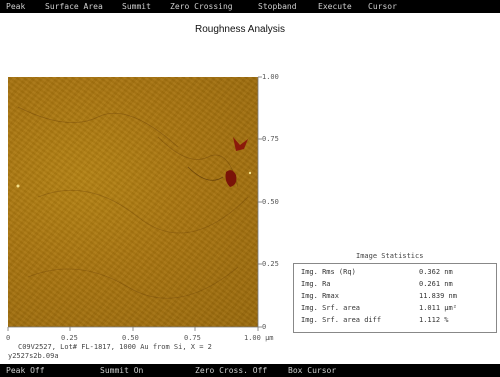 This screenshot has height=377, width=500. Describe the element at coordinates (395, 284) in the screenshot. I see `stats-row: Img. Ra 0.261 nm` at that location.